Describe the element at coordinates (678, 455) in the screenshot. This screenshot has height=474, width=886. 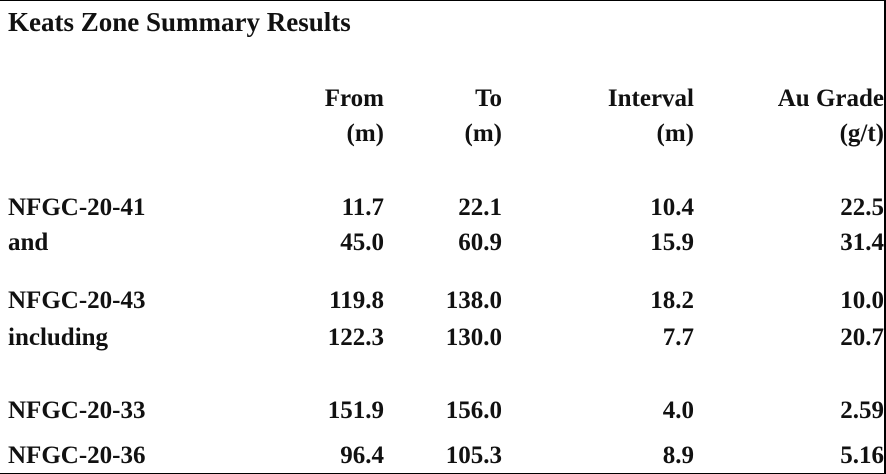
I see `cell: 8.9` at that location.